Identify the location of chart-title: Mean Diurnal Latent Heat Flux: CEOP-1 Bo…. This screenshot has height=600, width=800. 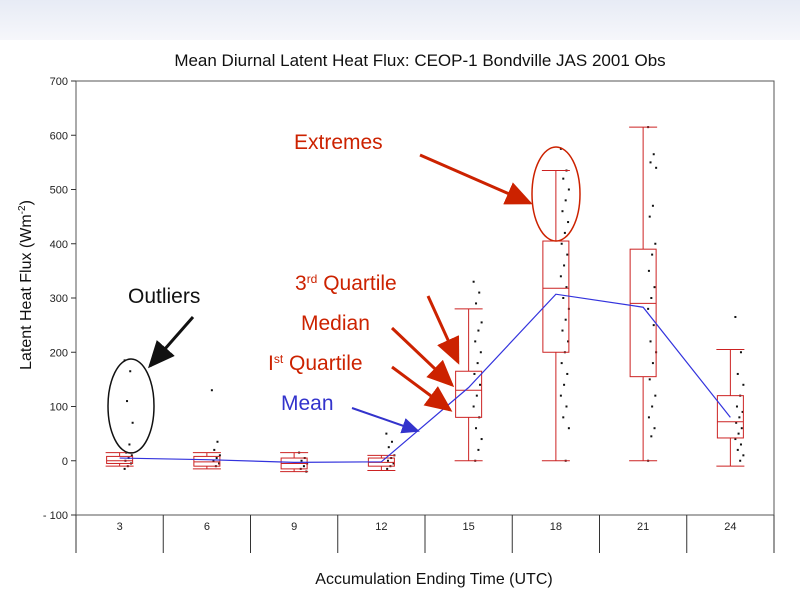
(419, 60).